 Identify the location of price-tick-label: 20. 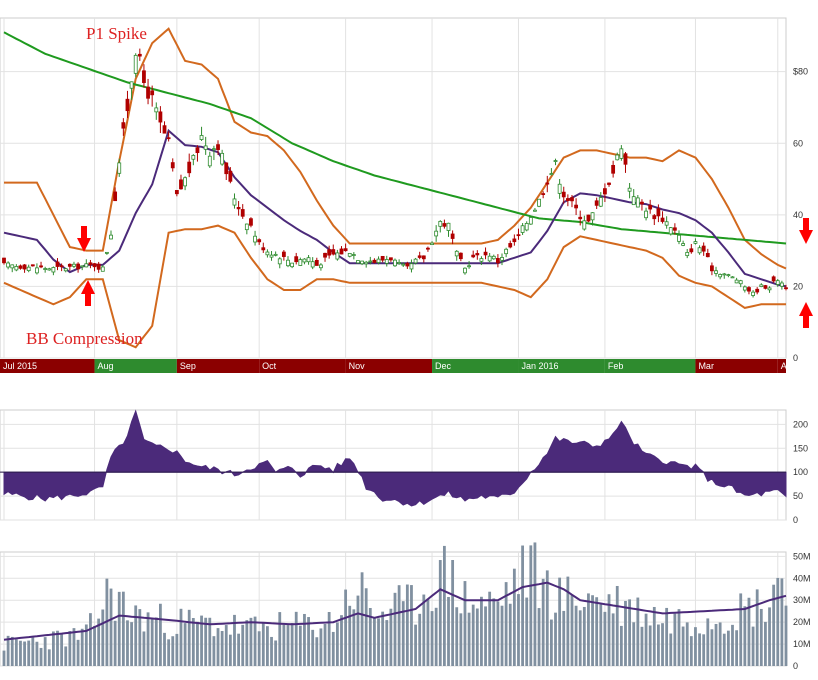
(798, 286).